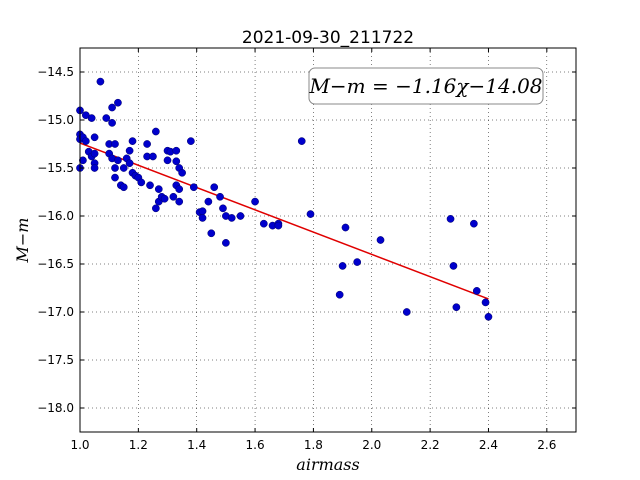  What do you see at coordinates (196, 445) in the screenshot?
I see `x-tick-label: 1.4` at bounding box center [196, 445].